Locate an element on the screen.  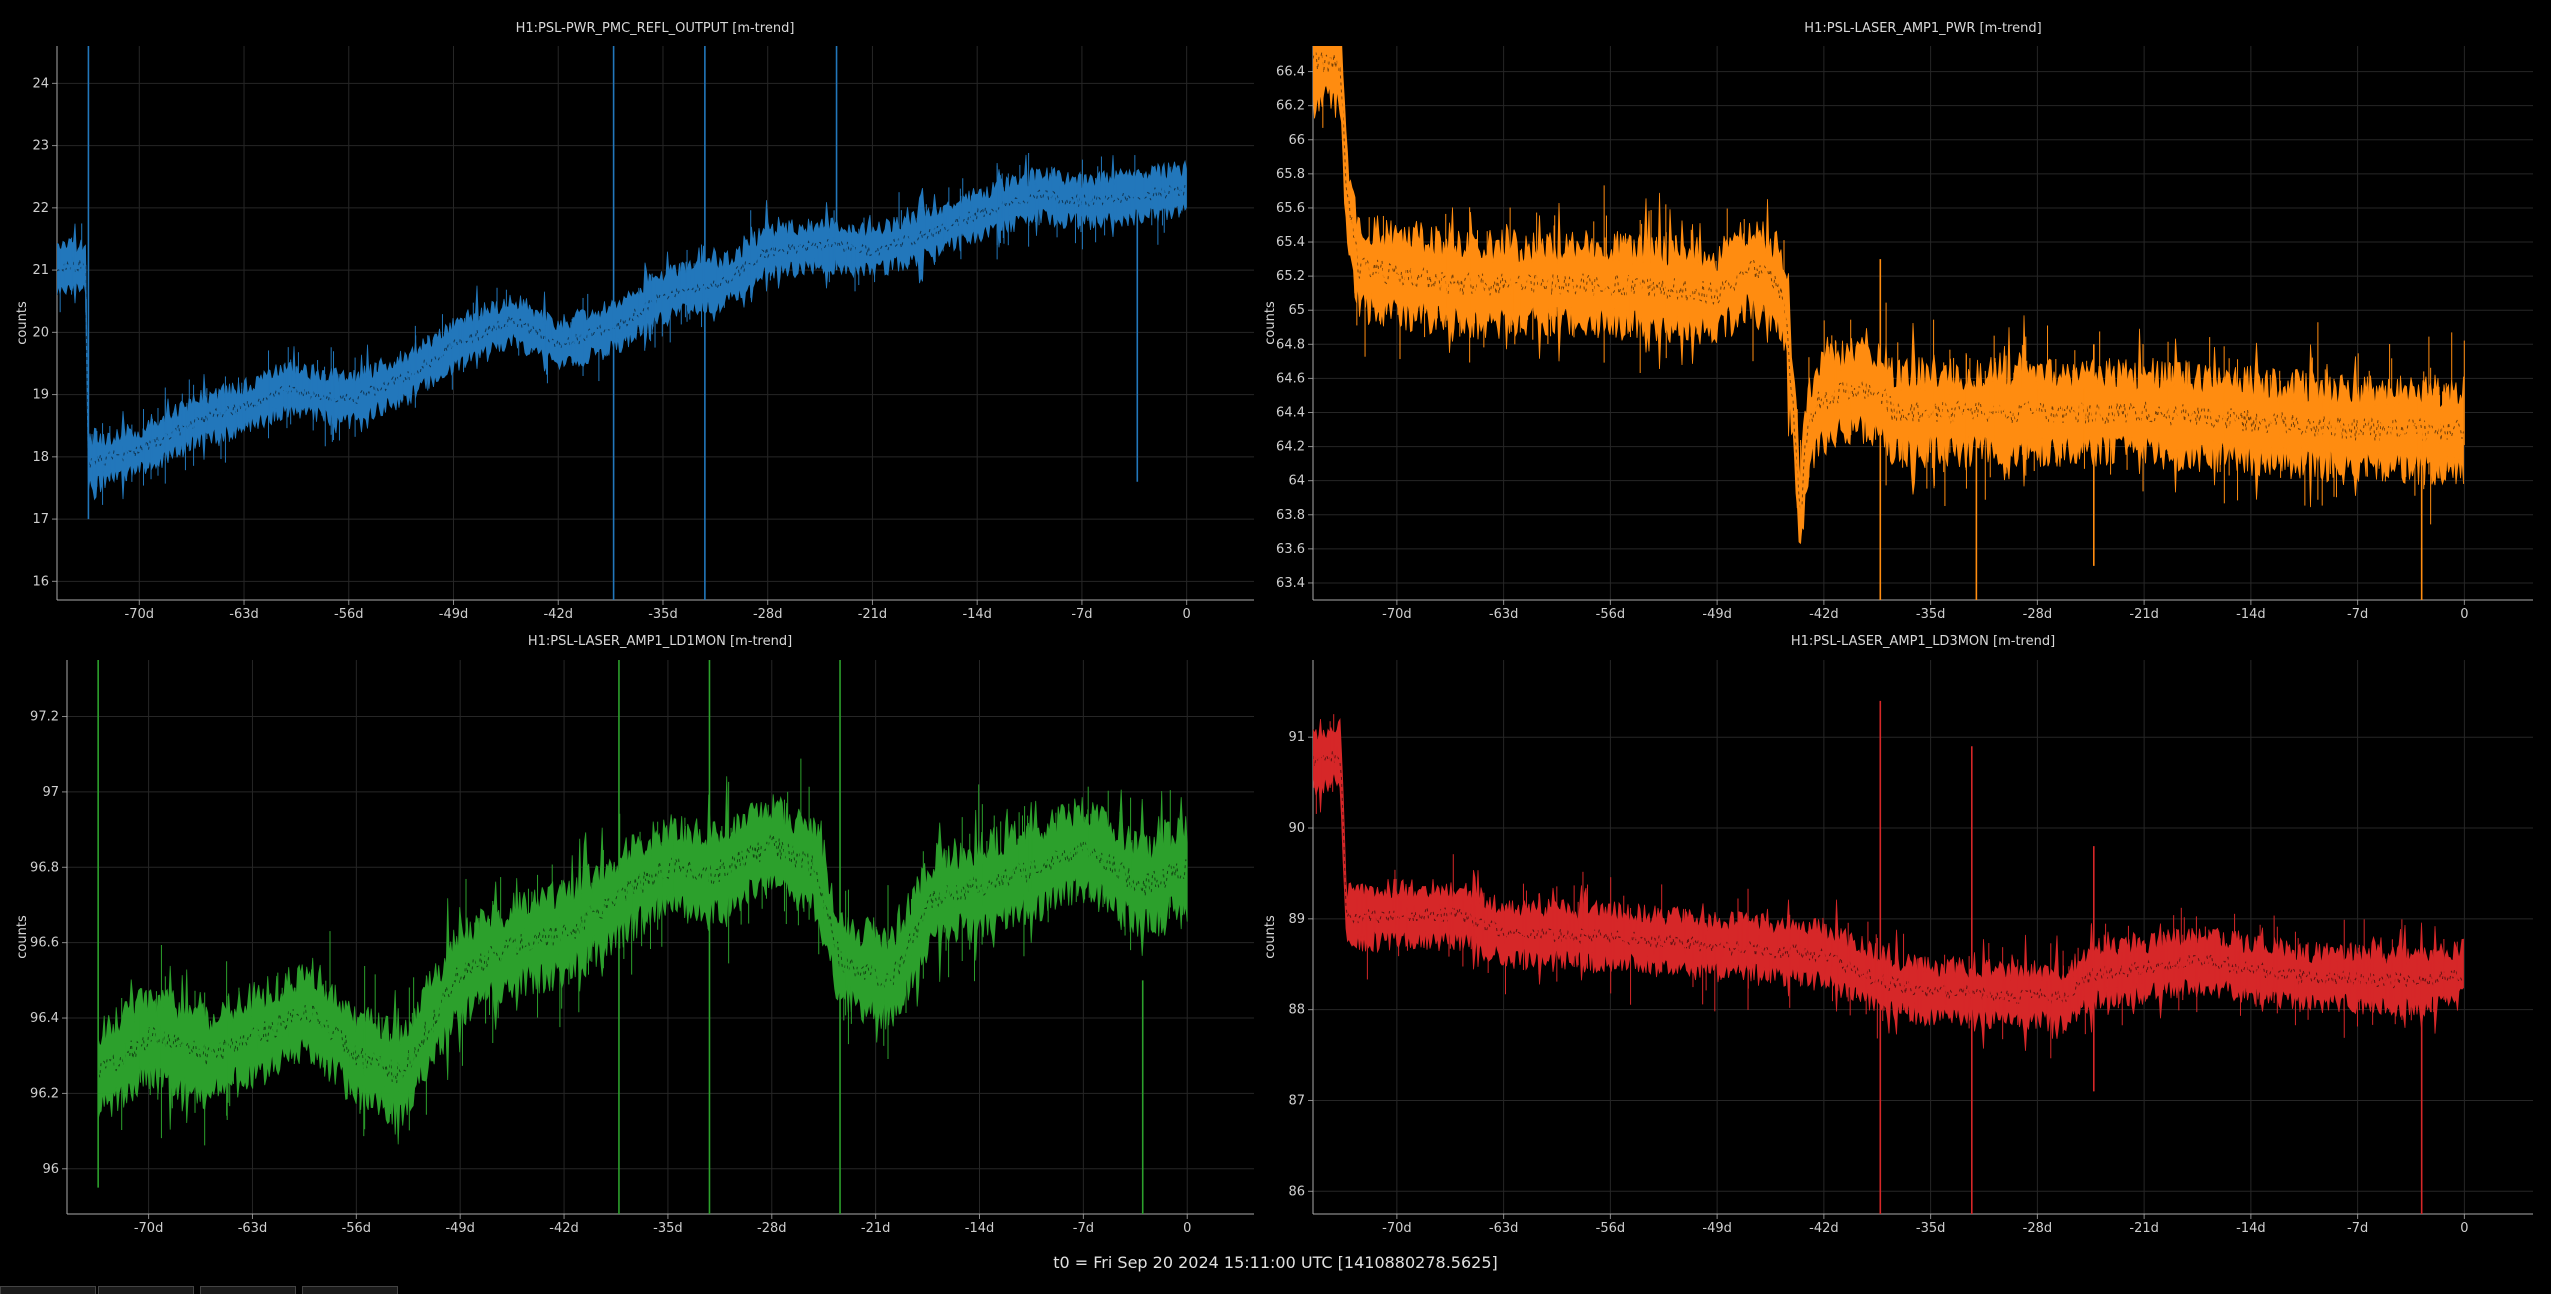
pmc-refl-output-ylabel: counts is located at coordinates (22, 323).